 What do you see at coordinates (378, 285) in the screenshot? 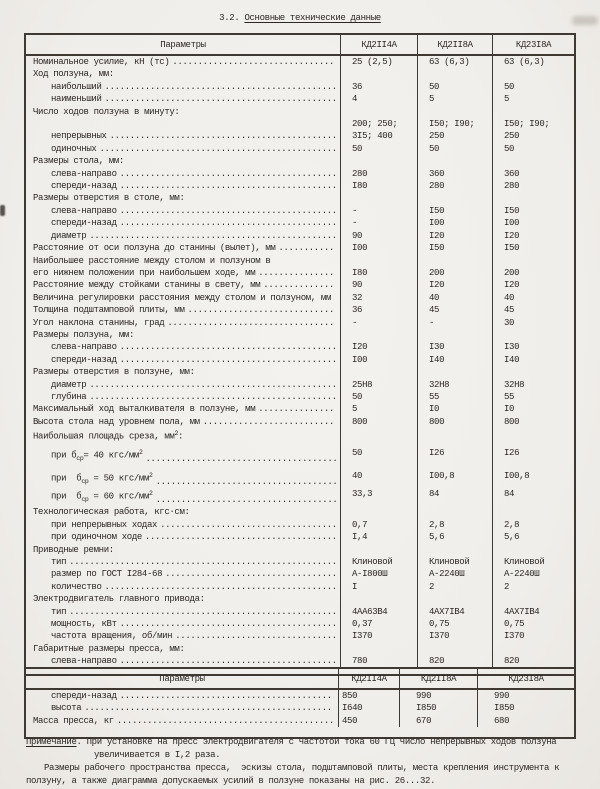
I see `value-cell: 90` at bounding box center [378, 285].